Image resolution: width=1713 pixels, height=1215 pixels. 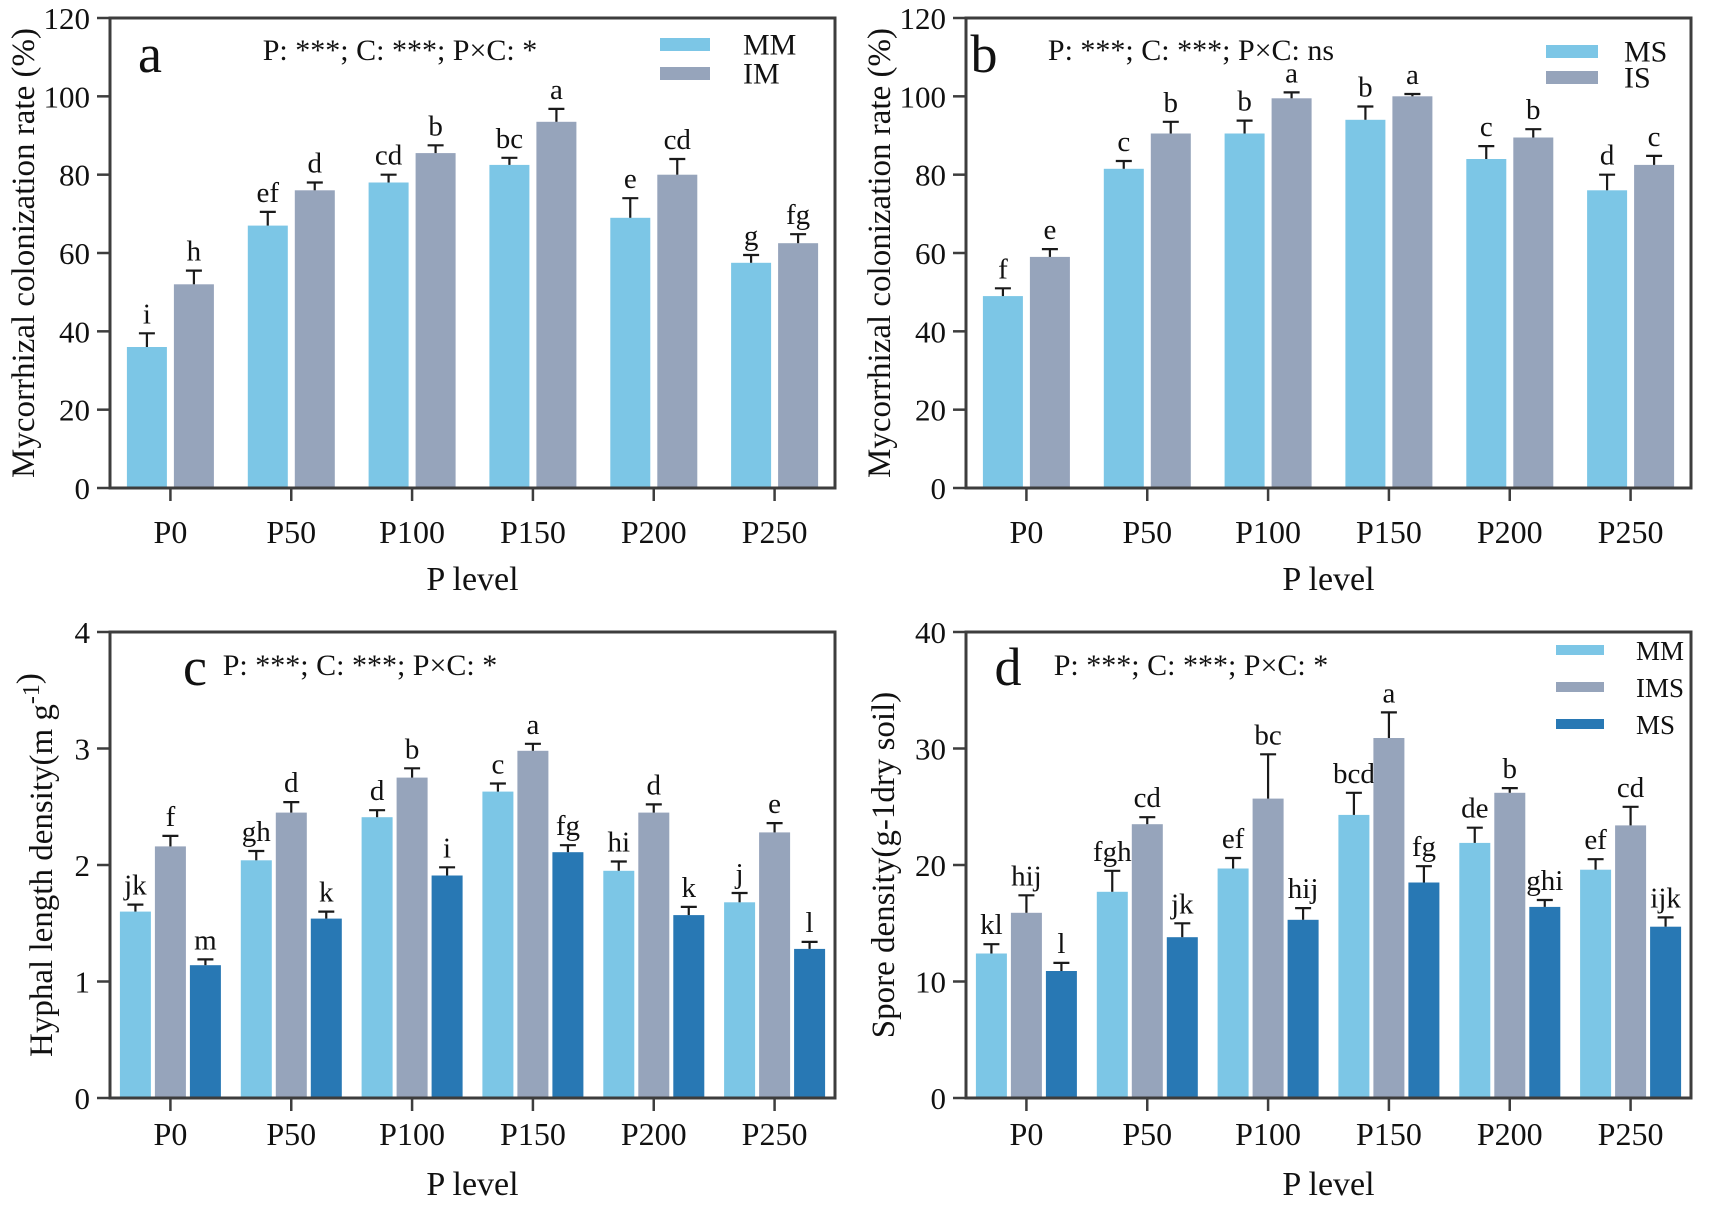 What do you see at coordinates (1572, 51) in the screenshot?
I see `legend-swatch-MS` at bounding box center [1572, 51].